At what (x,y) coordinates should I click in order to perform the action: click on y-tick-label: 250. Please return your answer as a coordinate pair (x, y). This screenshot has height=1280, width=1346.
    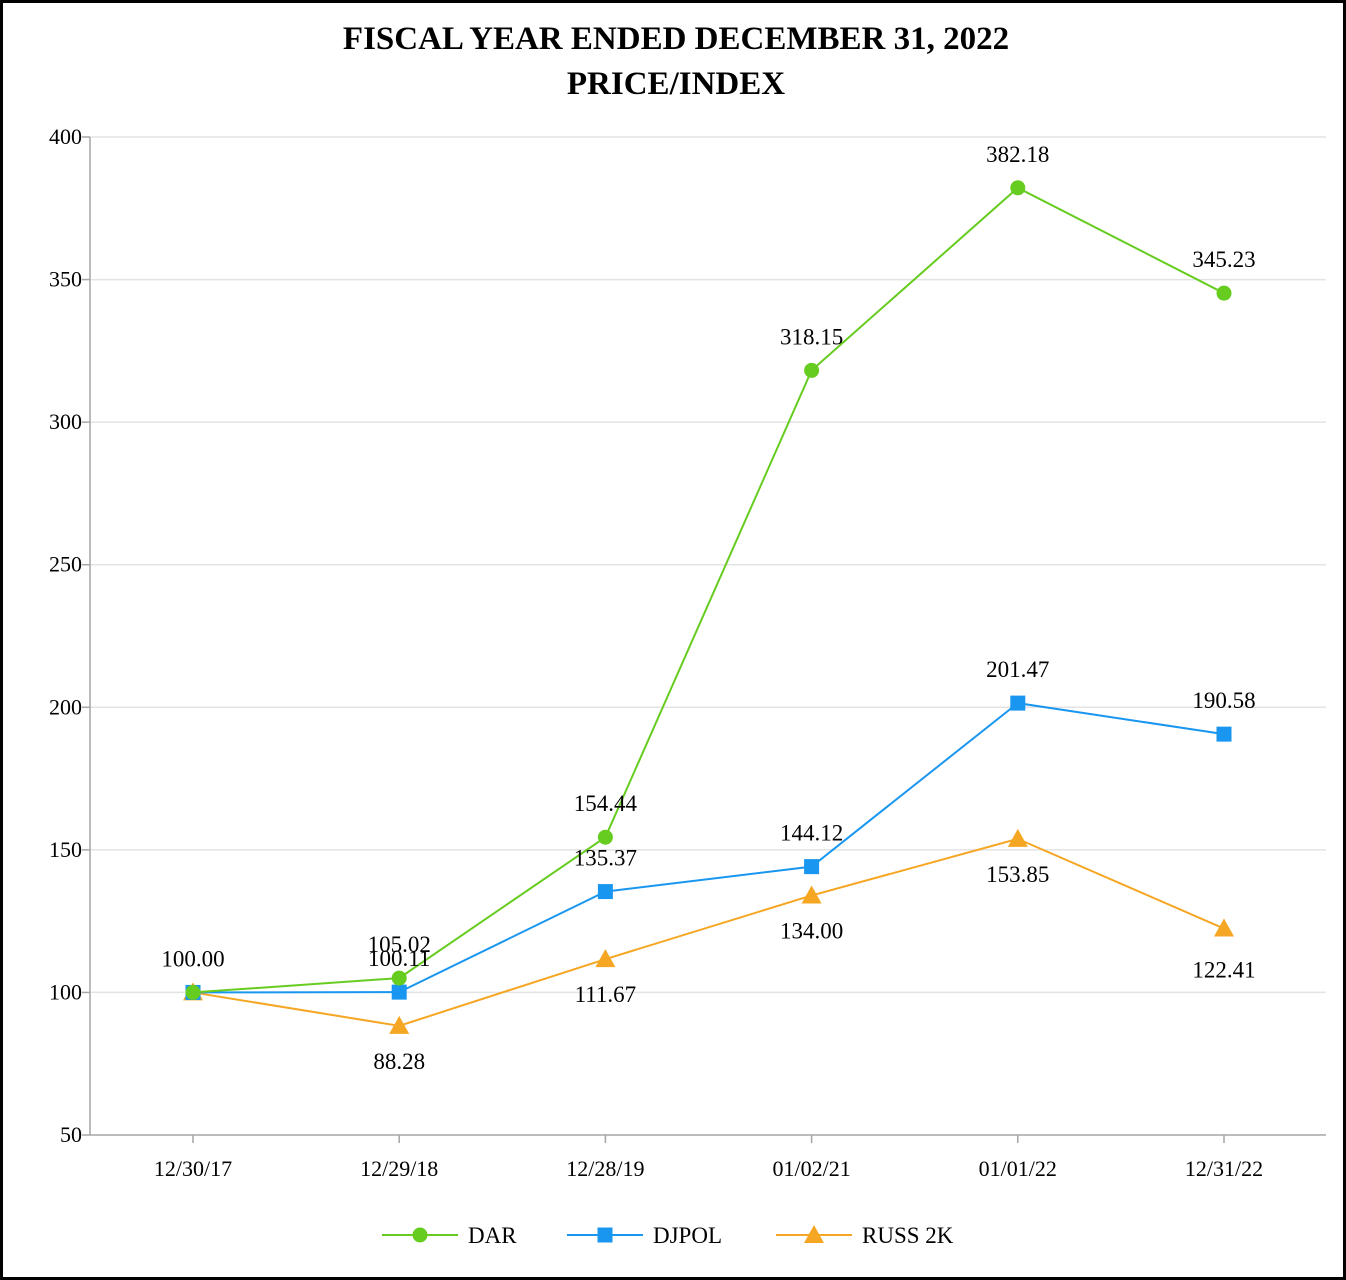
    Looking at the image, I should click on (65, 564).